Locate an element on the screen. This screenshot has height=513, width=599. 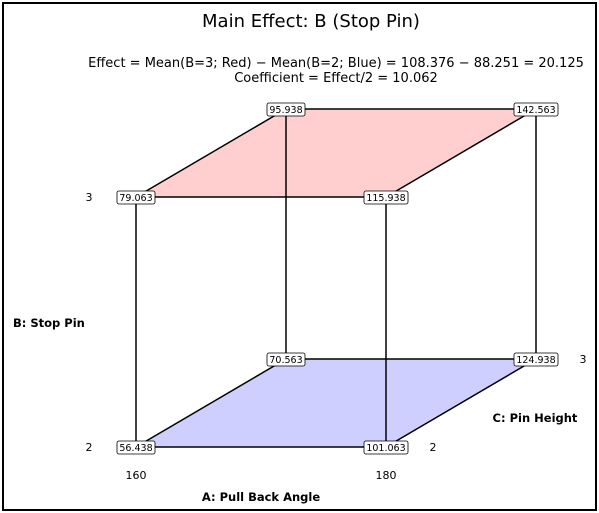
corner-value-b3-a160-c2: 79.063 is located at coordinates (135, 198).